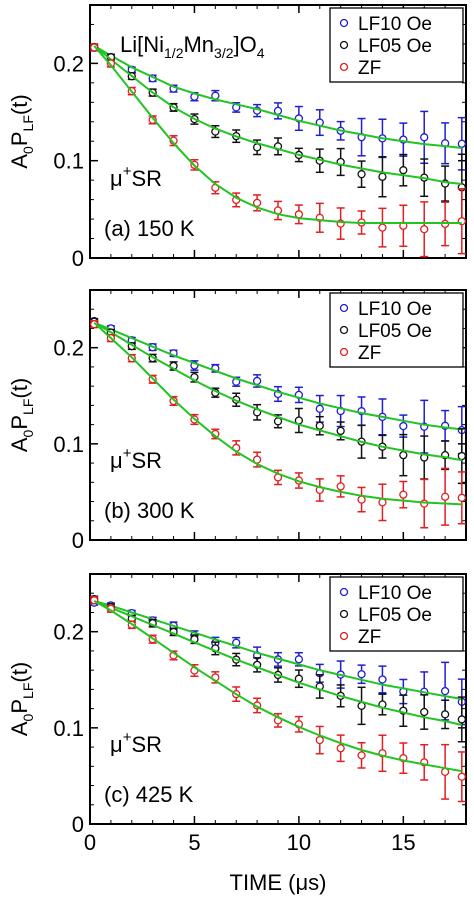 Image resolution: width=474 pixels, height=898 pixels. I want to click on x-tick-label: 0, so click(90, 842).